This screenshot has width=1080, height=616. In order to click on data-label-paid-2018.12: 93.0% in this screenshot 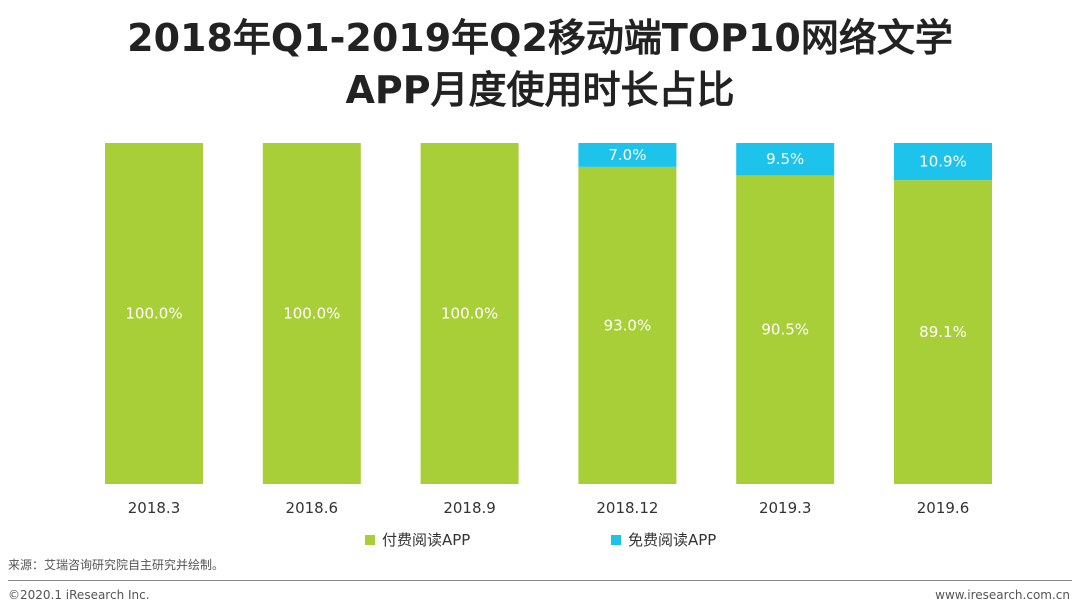, I will do `click(628, 325)`.